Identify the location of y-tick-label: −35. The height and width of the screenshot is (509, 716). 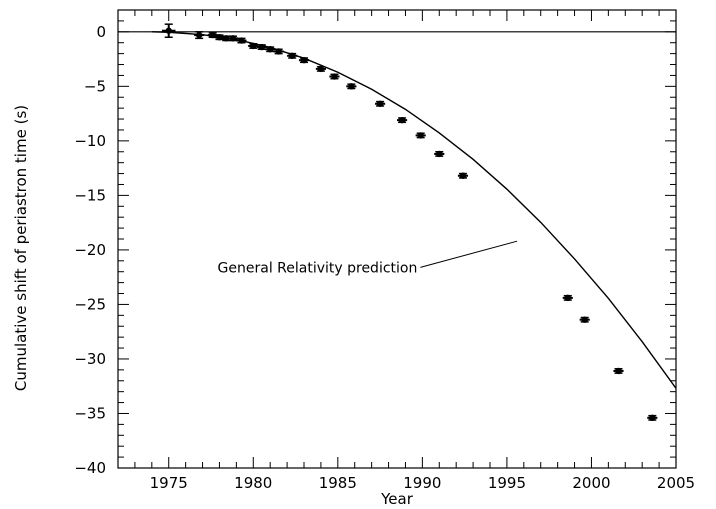
(90, 413).